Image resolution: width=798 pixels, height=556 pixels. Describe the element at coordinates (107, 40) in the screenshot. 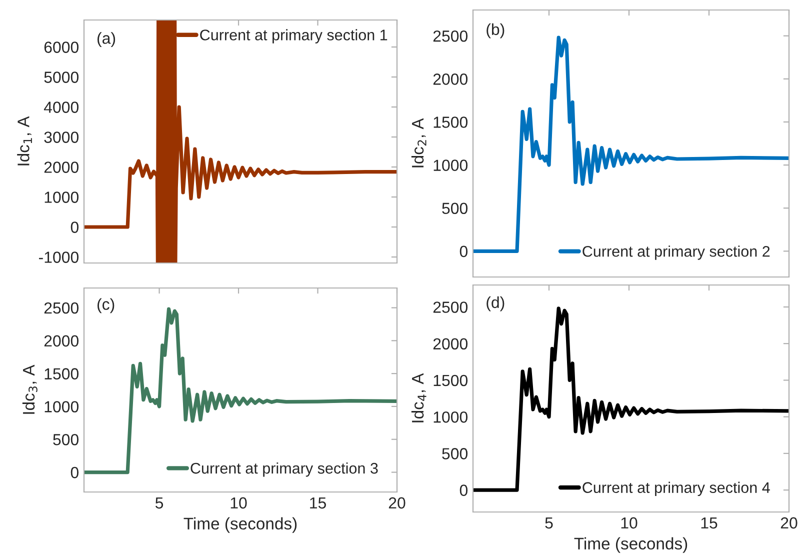

I see `annotation: (a)` at that location.